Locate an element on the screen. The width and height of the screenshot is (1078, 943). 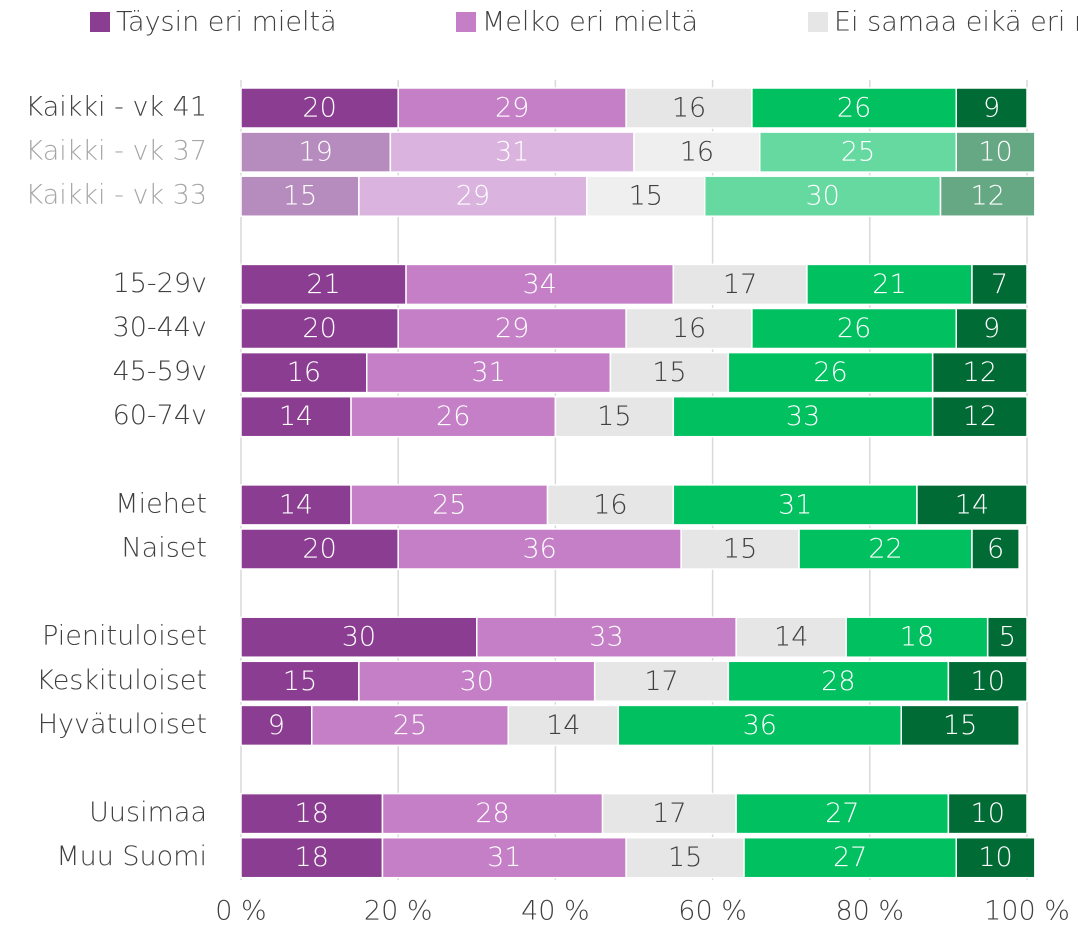
value-label: 33 is located at coordinates (606, 637).